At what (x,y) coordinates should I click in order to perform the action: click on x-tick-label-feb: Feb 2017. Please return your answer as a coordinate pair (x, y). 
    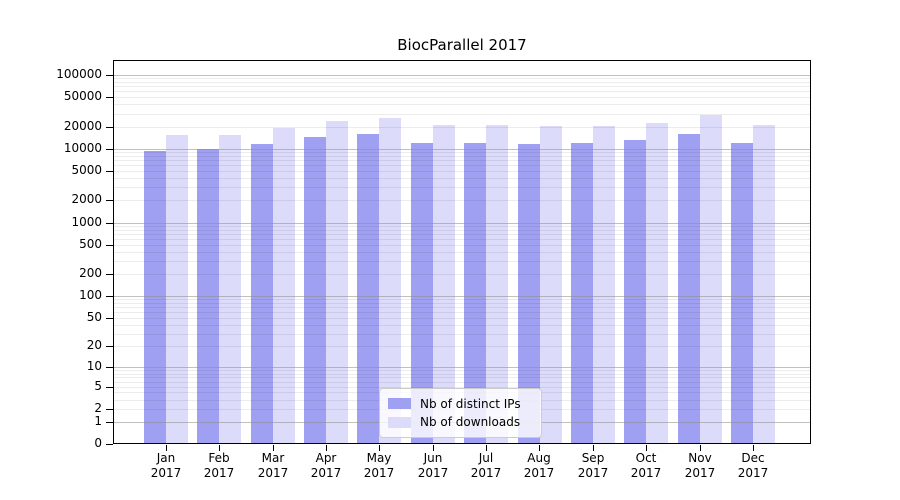
    Looking at the image, I should click on (219, 465).